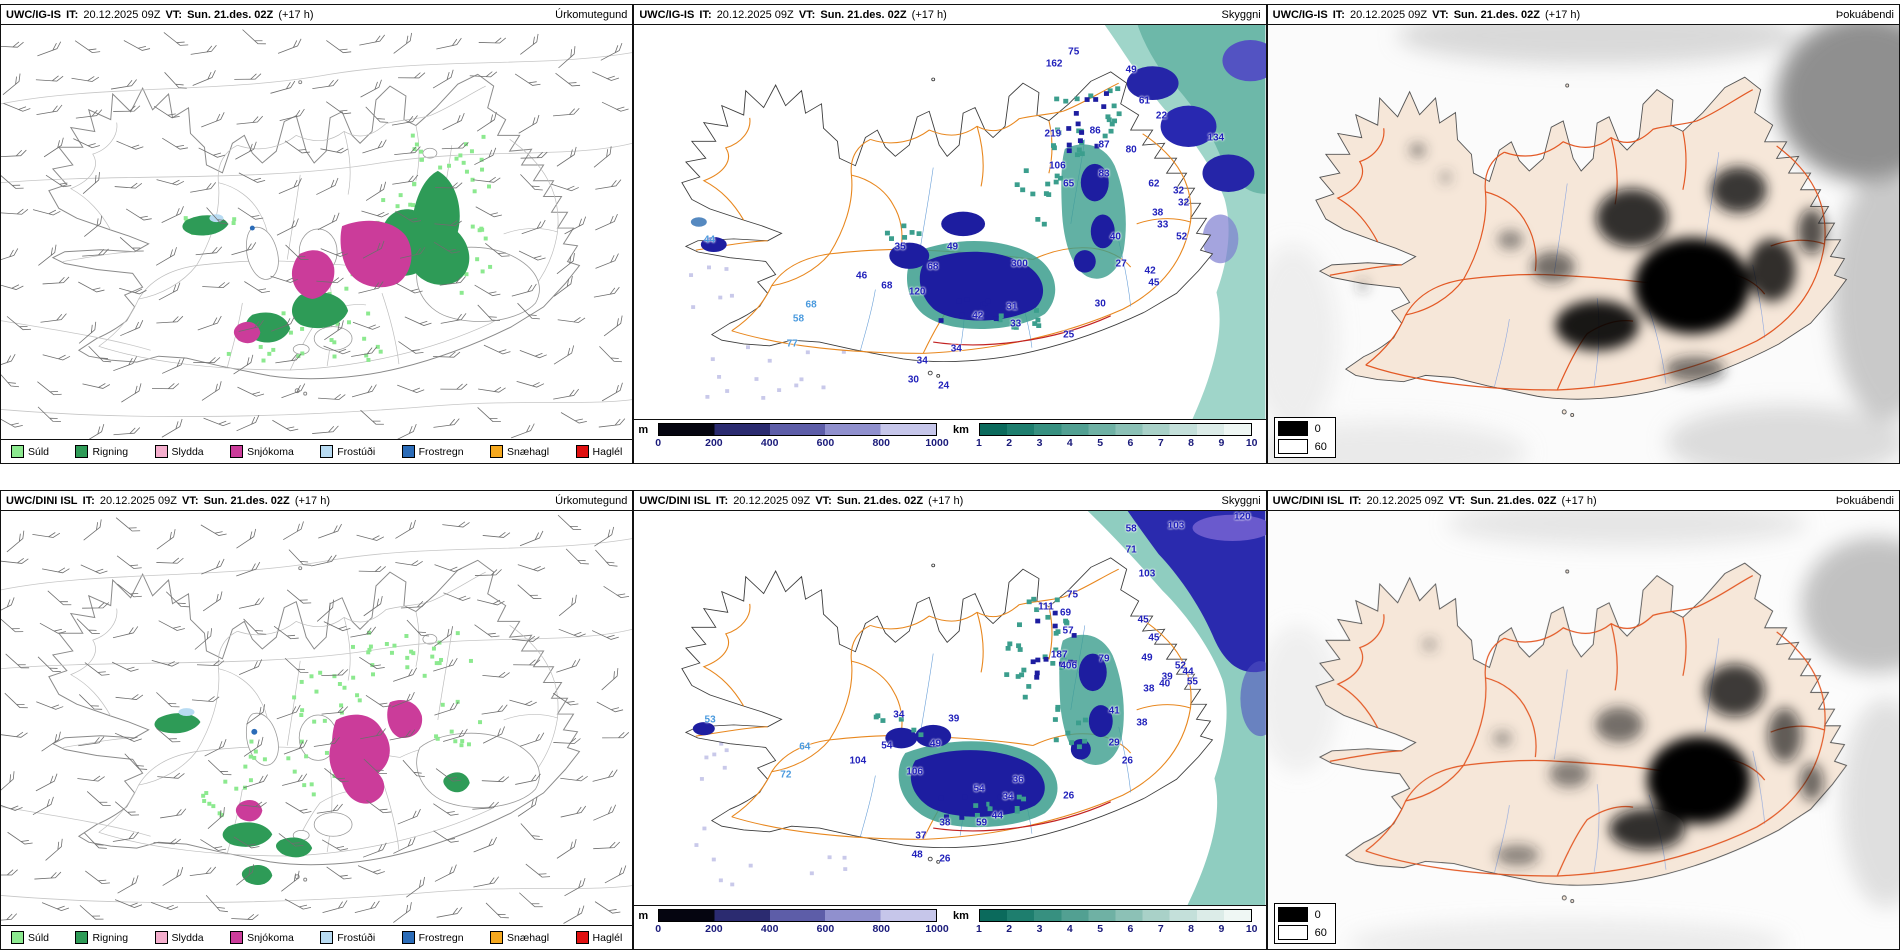  What do you see at coordinates (110, 451) in the screenshot?
I see `legend-label: Rigning` at bounding box center [110, 451].